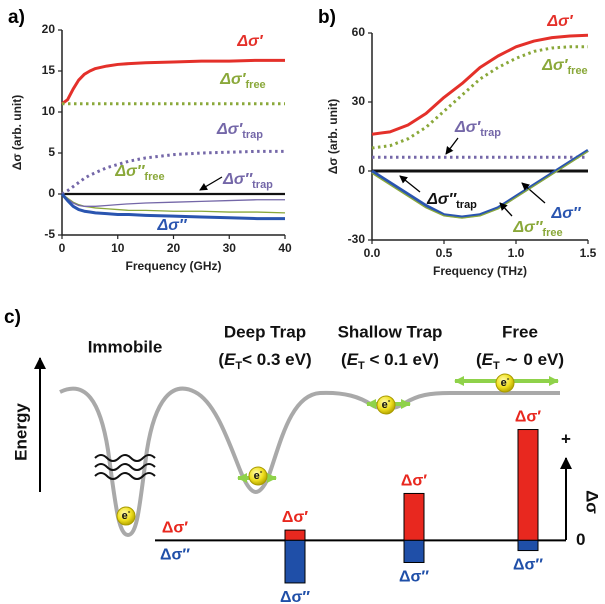  Describe the element at coordinates (592, 502) in the screenshot. I see `value-axis-label: Δσ` at that location.